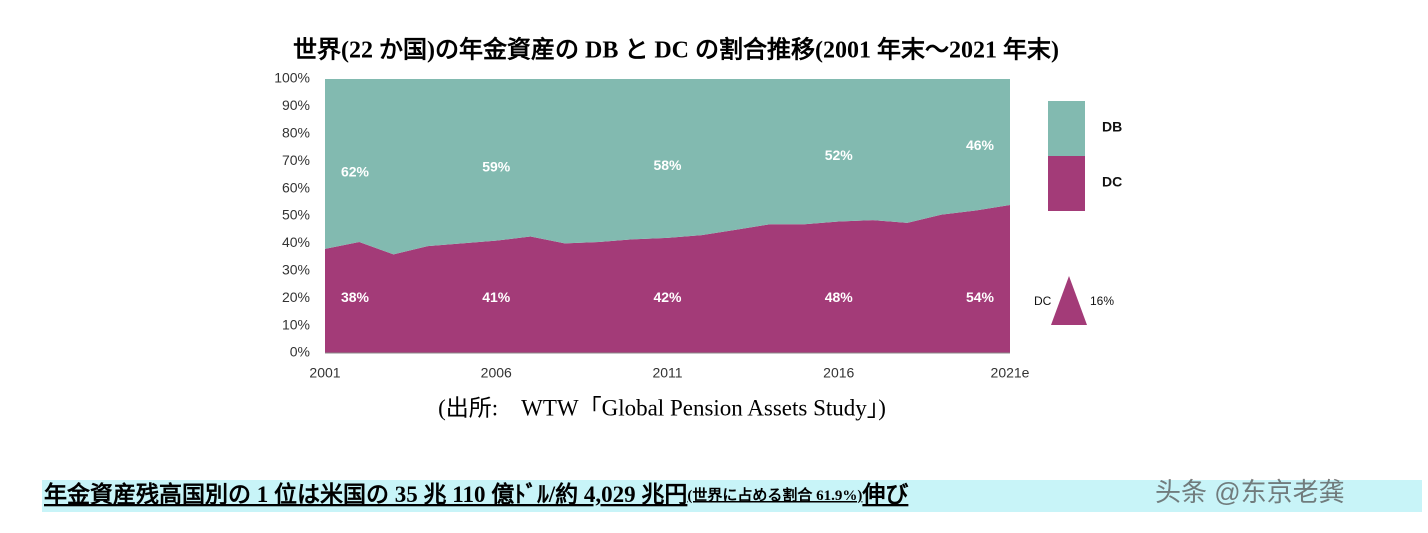 The image size is (1428, 533). What do you see at coordinates (296, 215) in the screenshot?
I see `y-tick-label: 50%` at bounding box center [296, 215].